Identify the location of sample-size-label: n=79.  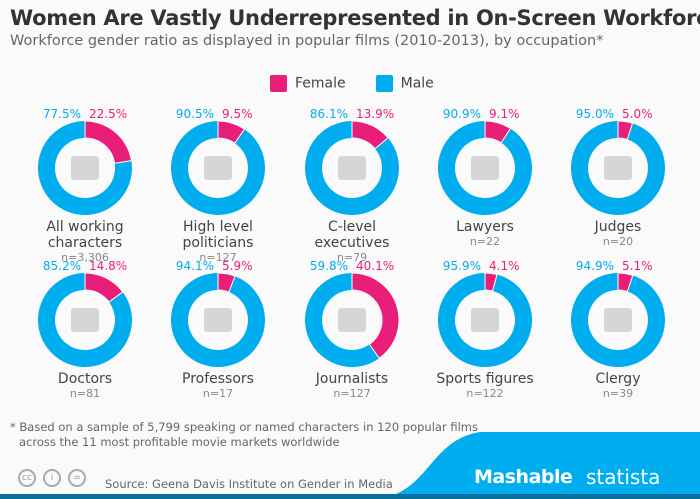
(352, 257).